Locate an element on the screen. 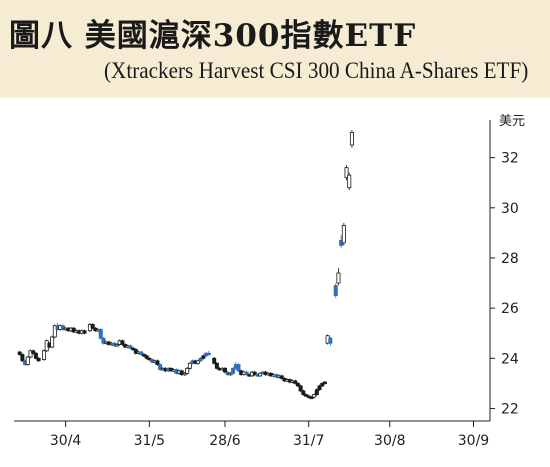 The height and width of the screenshot is (467, 550). y-tick-label: 30 is located at coordinates (510, 209).